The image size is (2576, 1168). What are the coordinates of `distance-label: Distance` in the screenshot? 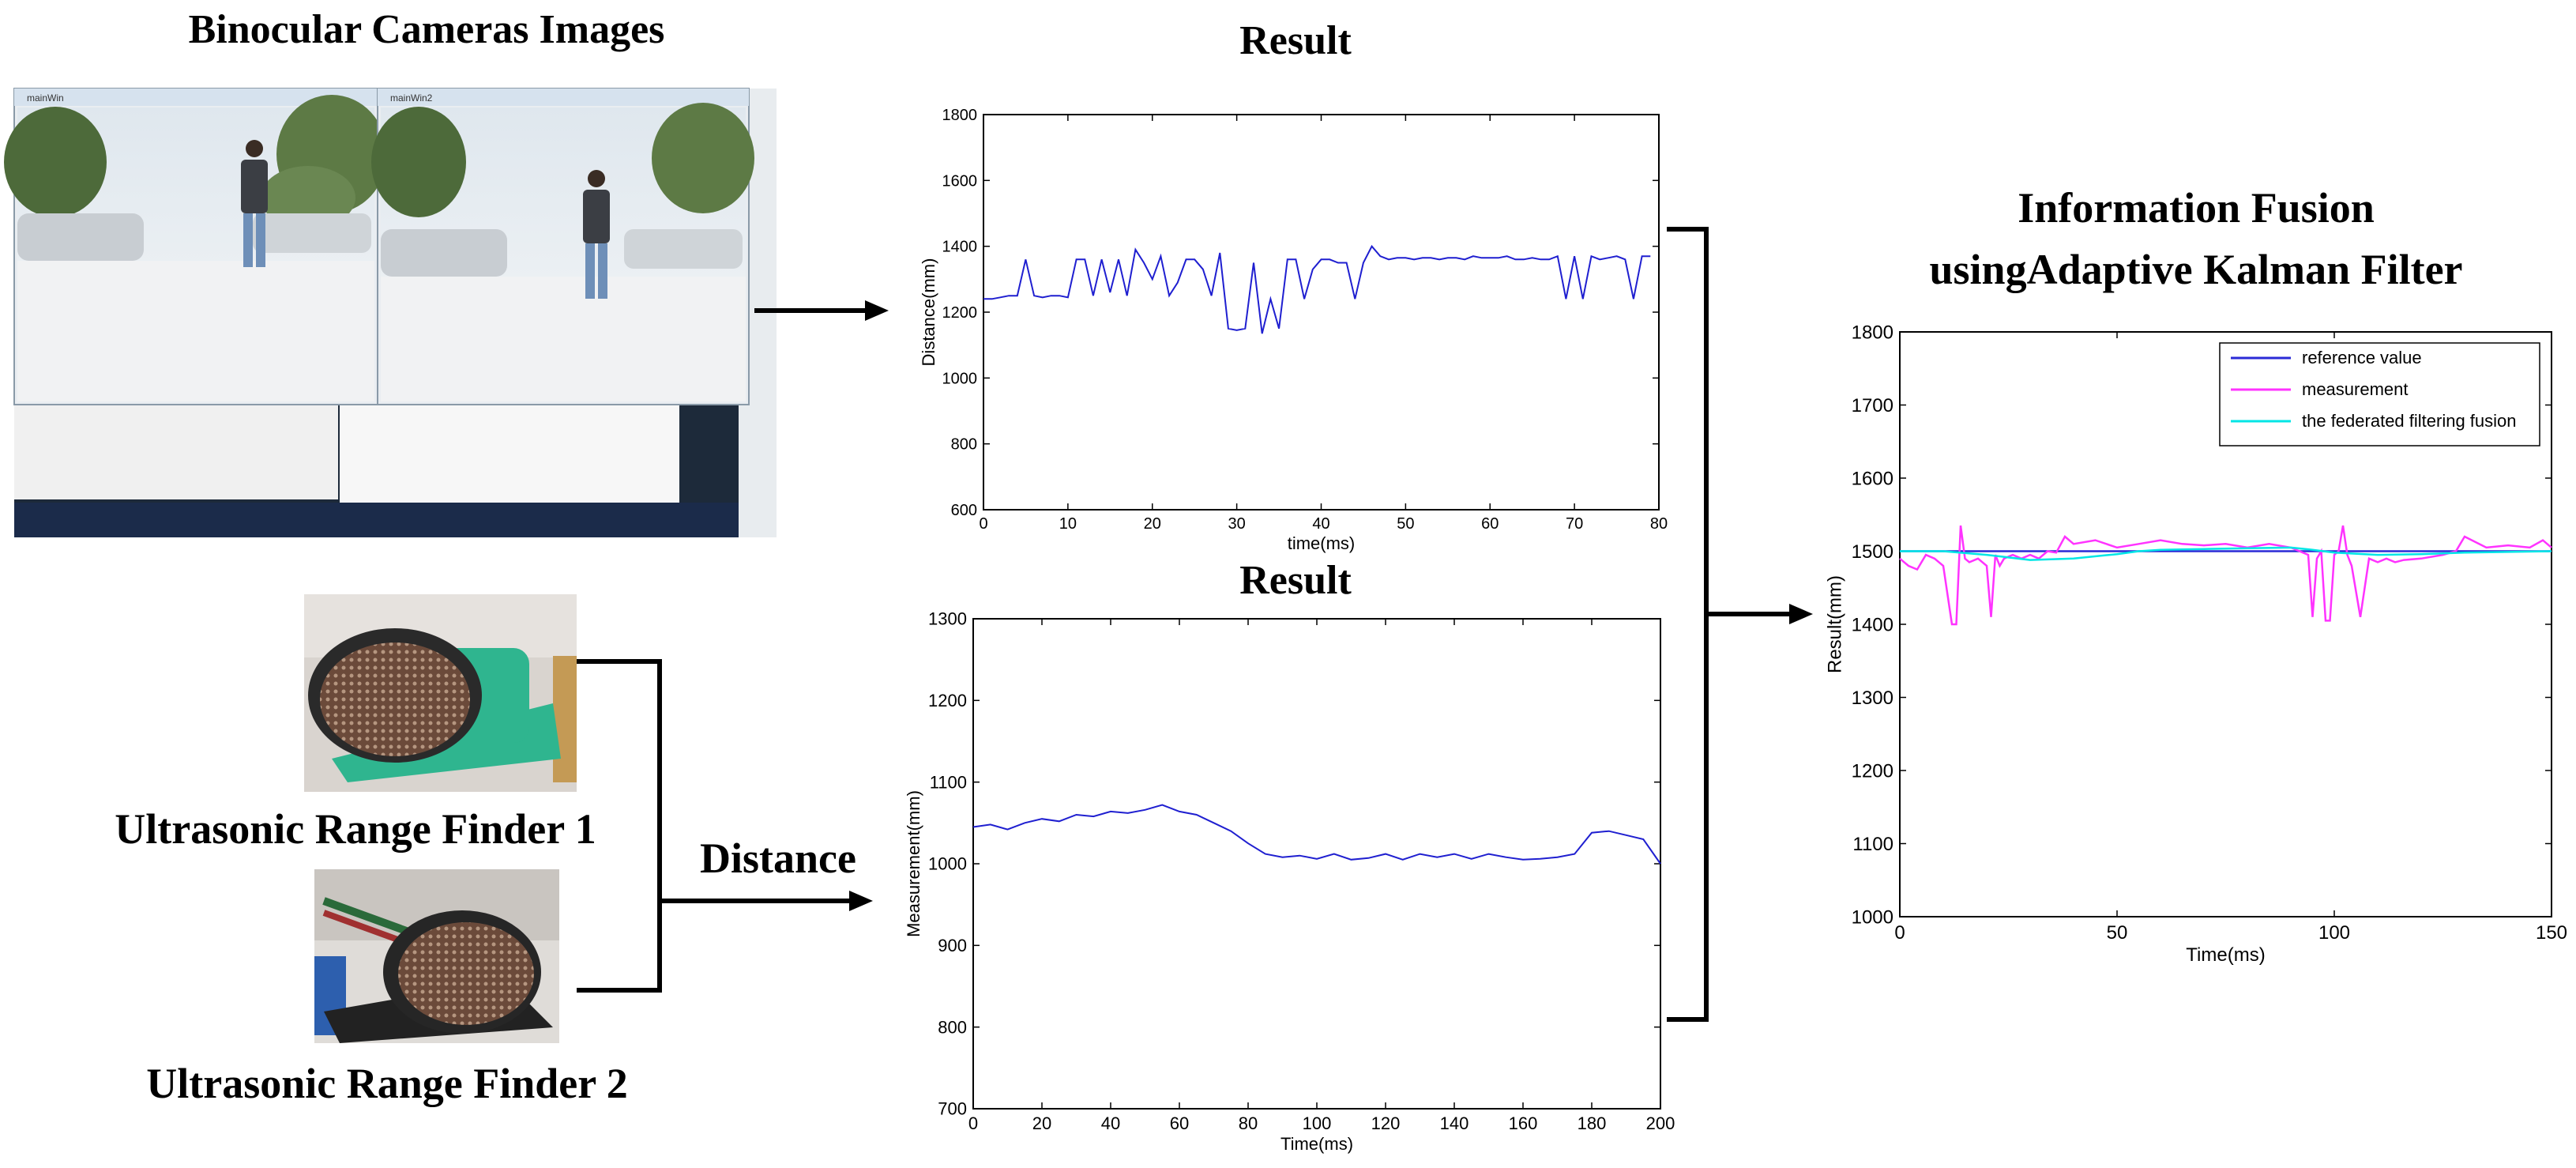 It's located at (778, 859).